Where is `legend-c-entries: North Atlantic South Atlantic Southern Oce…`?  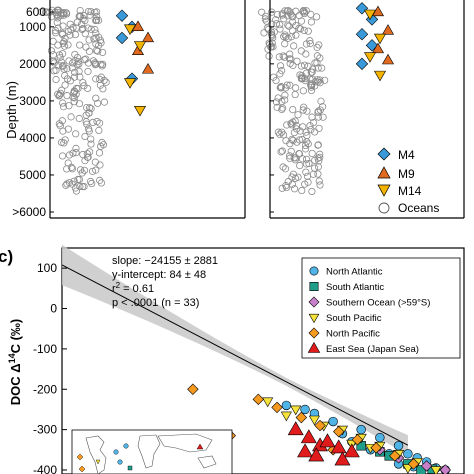
legend-c-entries: North Atlantic South Atlantic Southern Oce… is located at coordinates (368, 310).